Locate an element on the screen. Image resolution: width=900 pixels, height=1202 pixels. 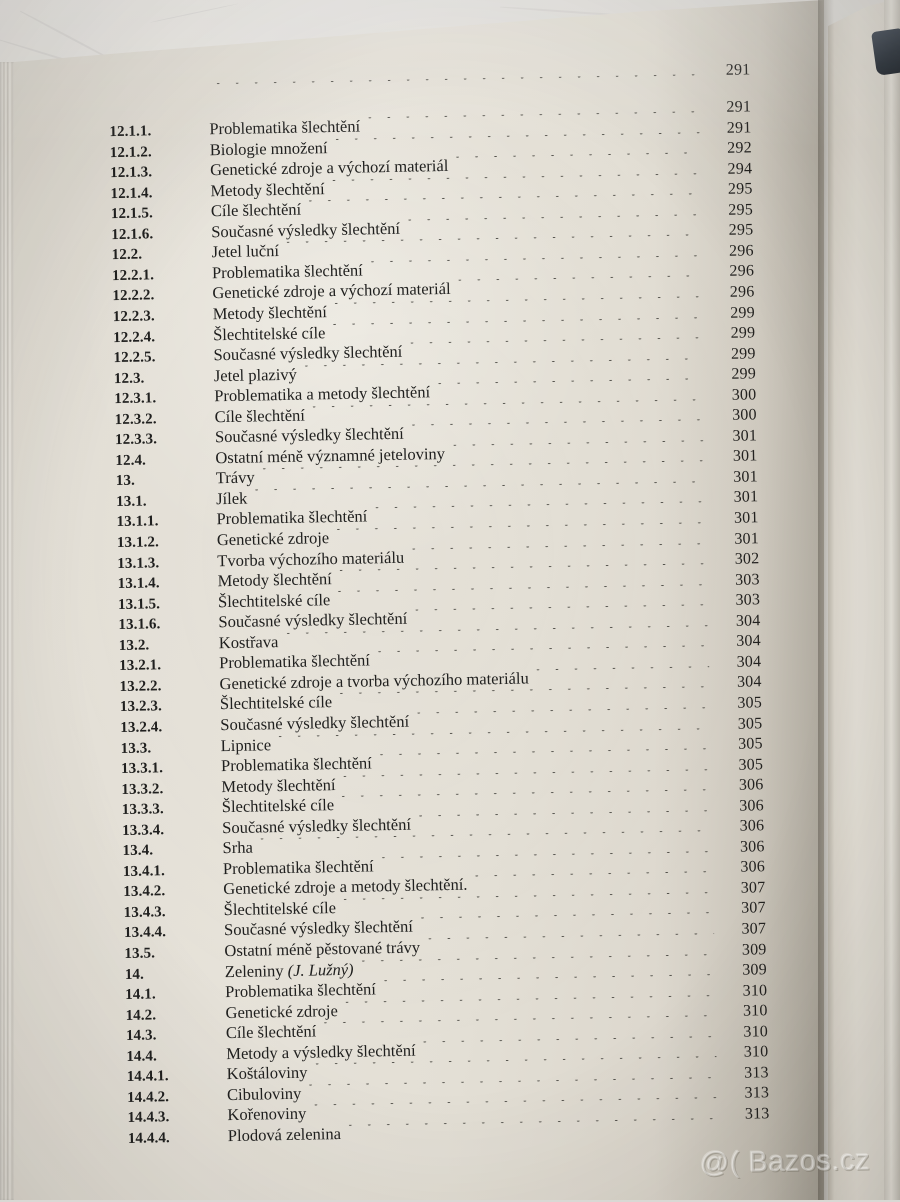
toc-entry-title: Metody a výsledky šlechtění is located at coordinates (319, 1052).